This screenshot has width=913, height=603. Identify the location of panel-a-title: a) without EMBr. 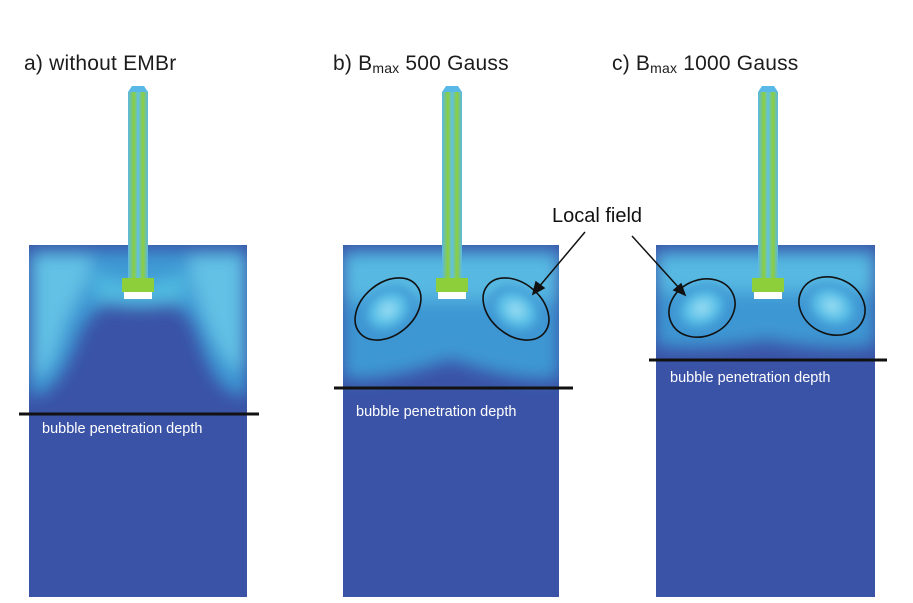
(100, 63).